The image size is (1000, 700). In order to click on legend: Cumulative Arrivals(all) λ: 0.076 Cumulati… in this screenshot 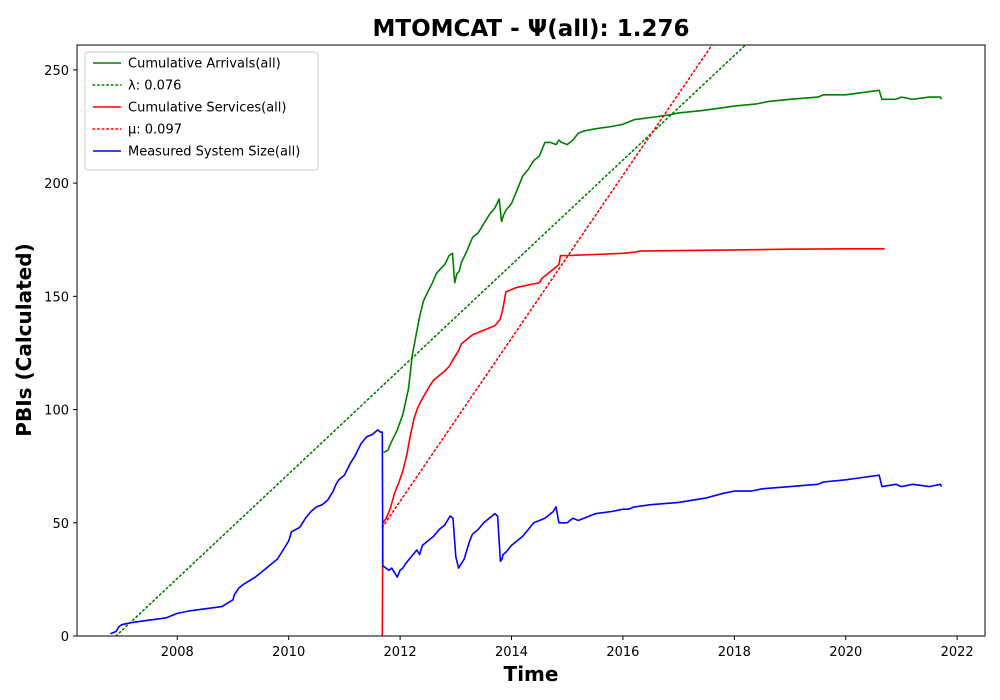, I will do `click(201, 111)`.